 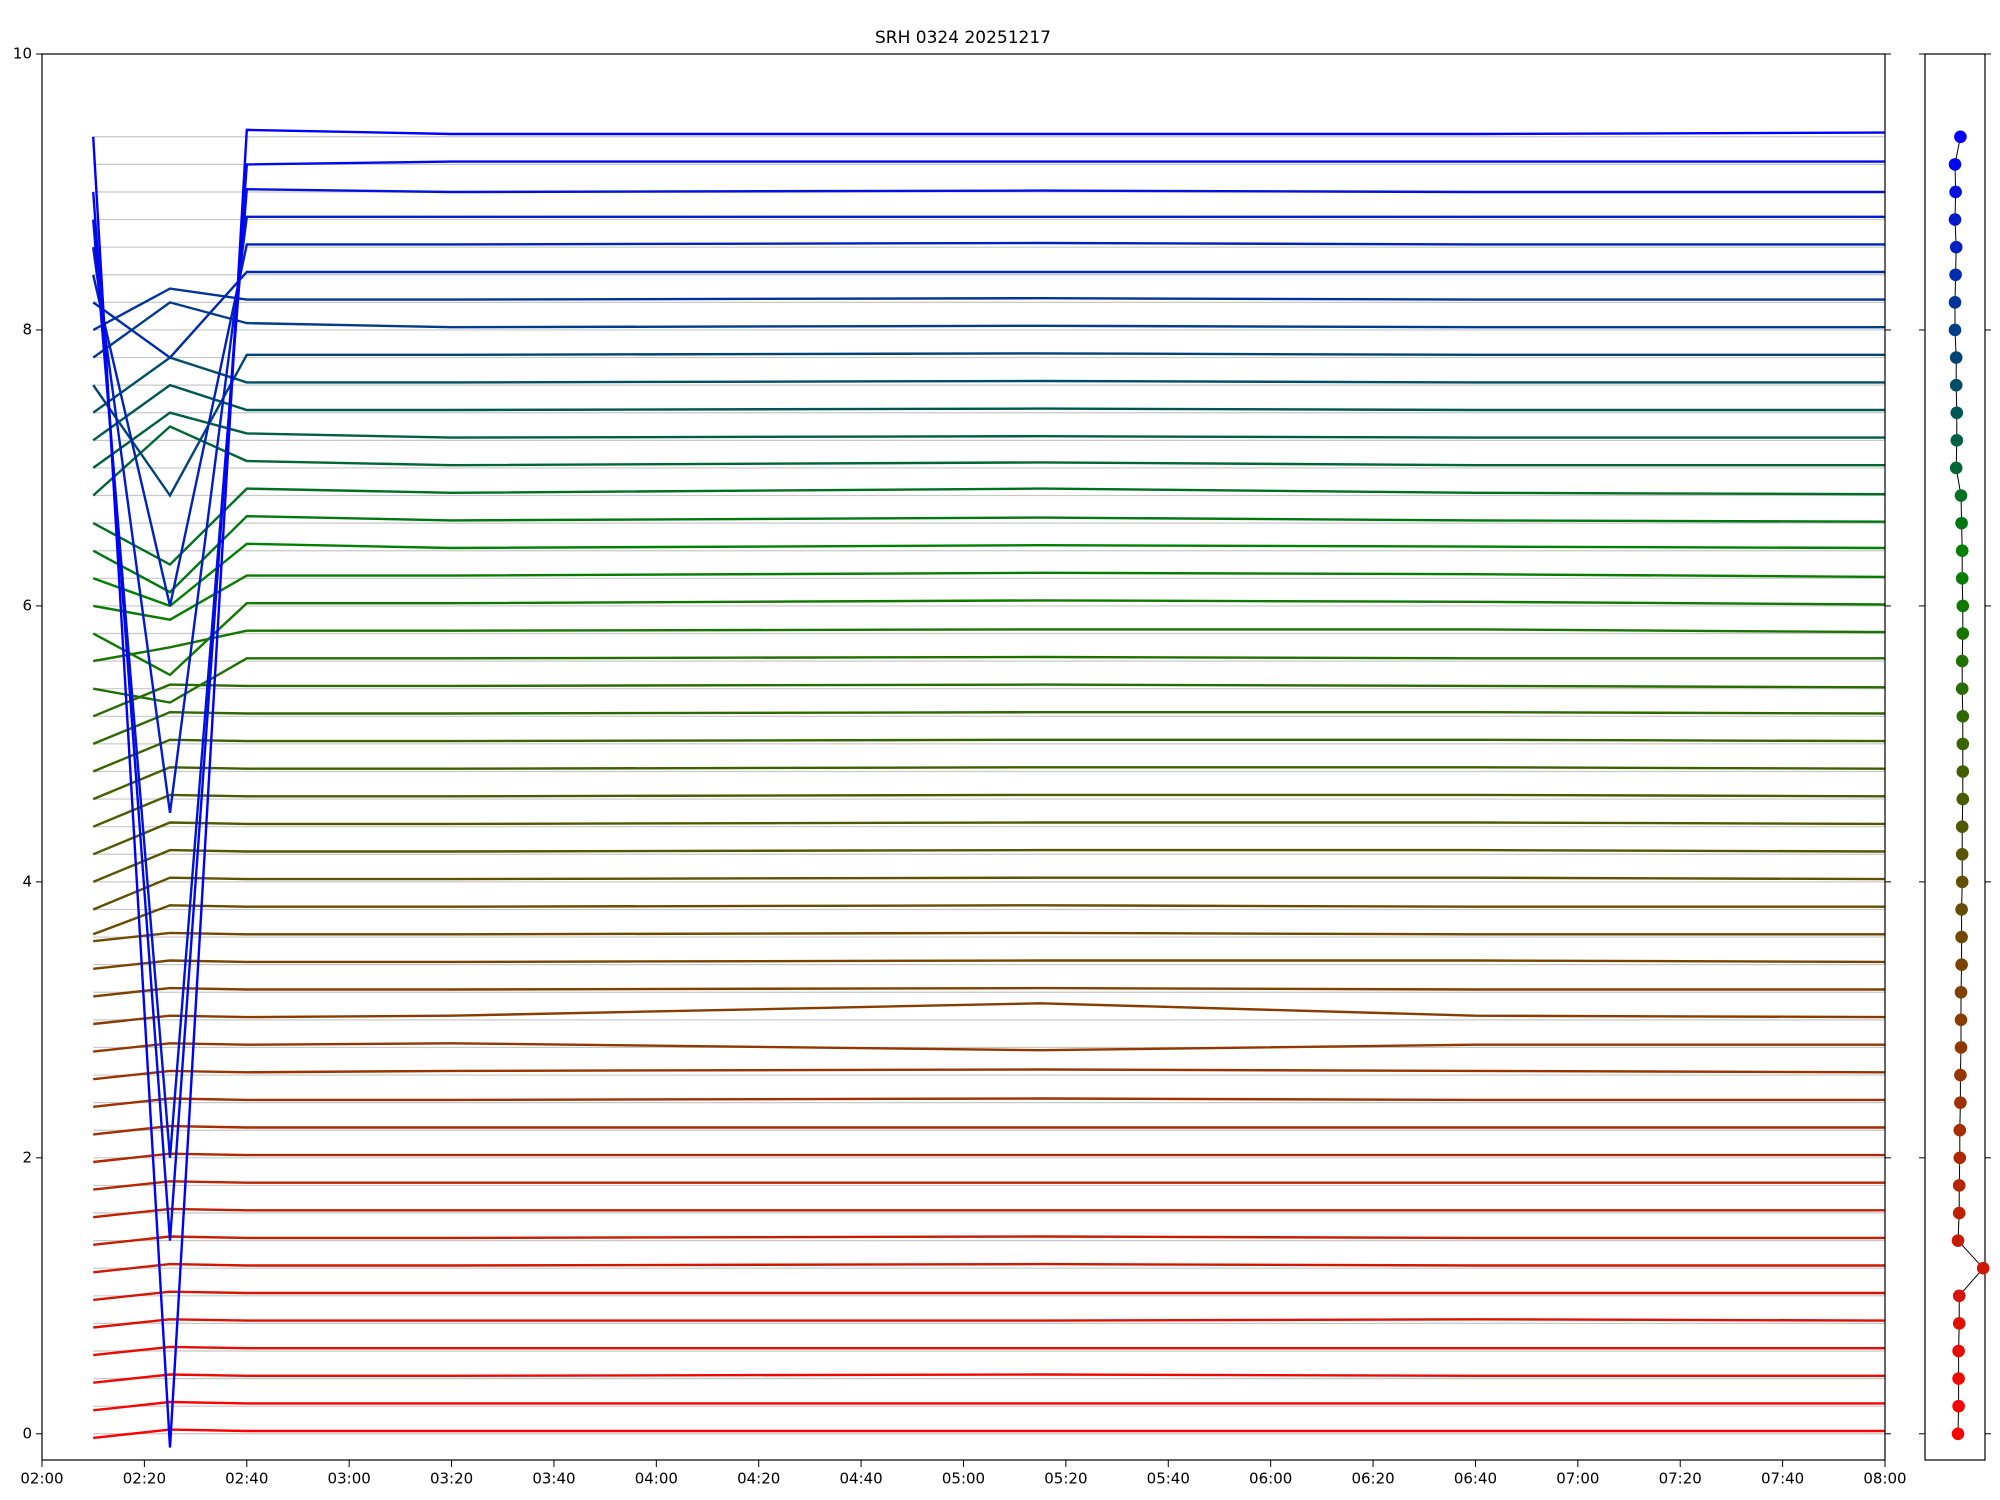 What do you see at coordinates (1475, 1479) in the screenshot?
I see `x-tick-label: 06:40` at bounding box center [1475, 1479].